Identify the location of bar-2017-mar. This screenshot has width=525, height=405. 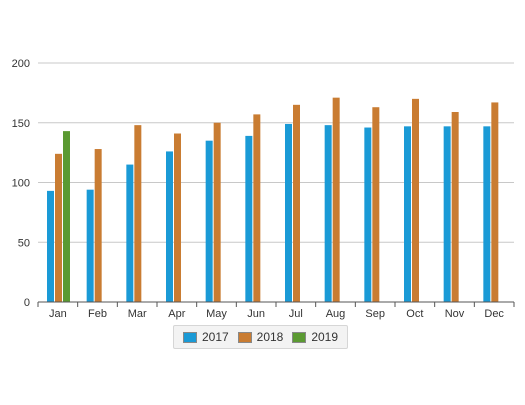
(130, 233).